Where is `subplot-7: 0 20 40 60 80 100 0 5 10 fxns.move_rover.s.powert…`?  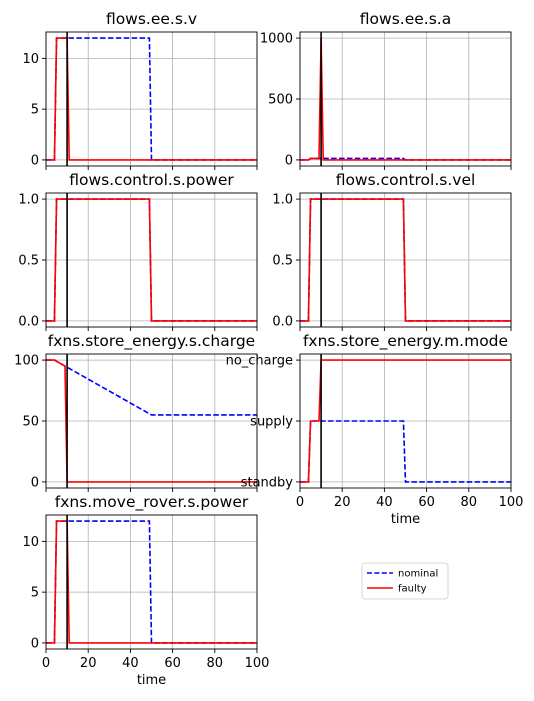
subplot-7: 0 20 40 60 80 100 0 5 10 fxns.move_rover.s.powert… is located at coordinates (145, 590).